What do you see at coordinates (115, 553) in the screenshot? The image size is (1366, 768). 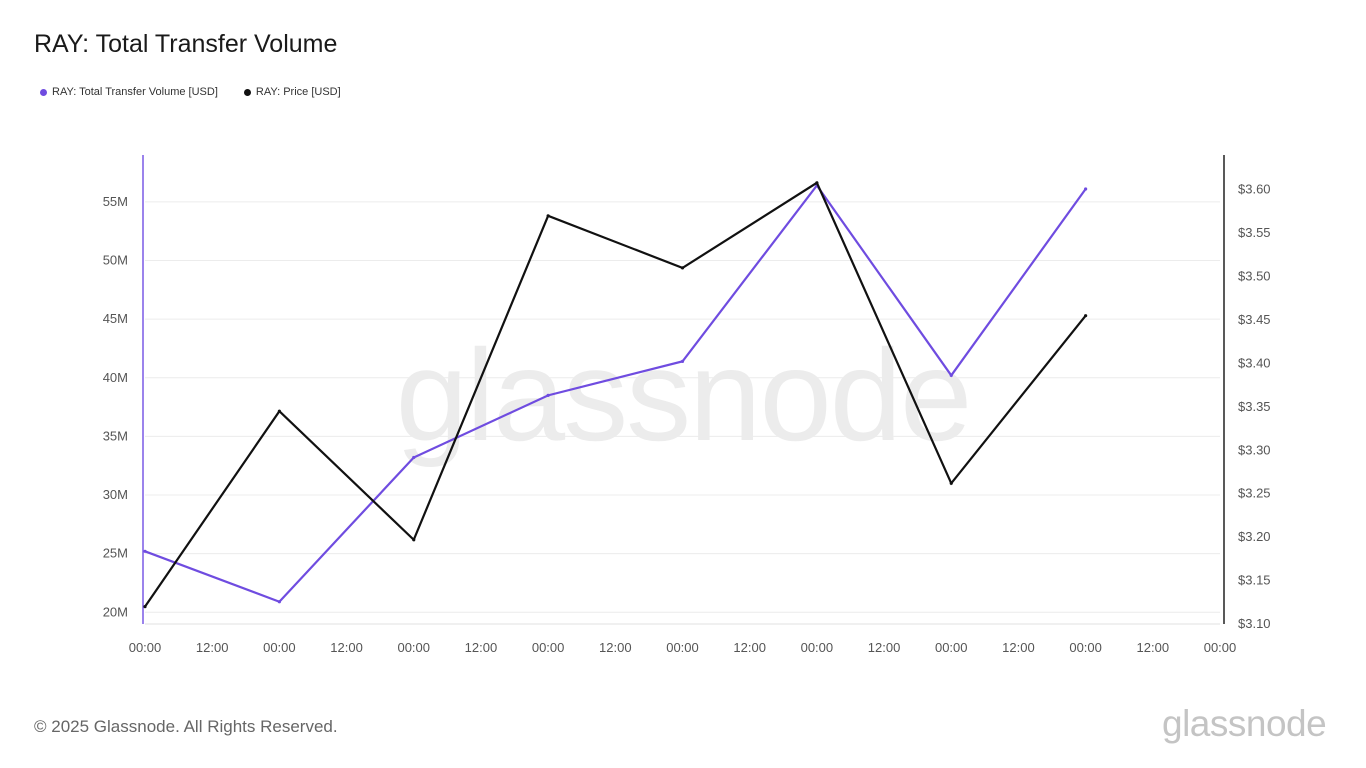 I see `y-left-tick-label: 25M` at bounding box center [115, 553].